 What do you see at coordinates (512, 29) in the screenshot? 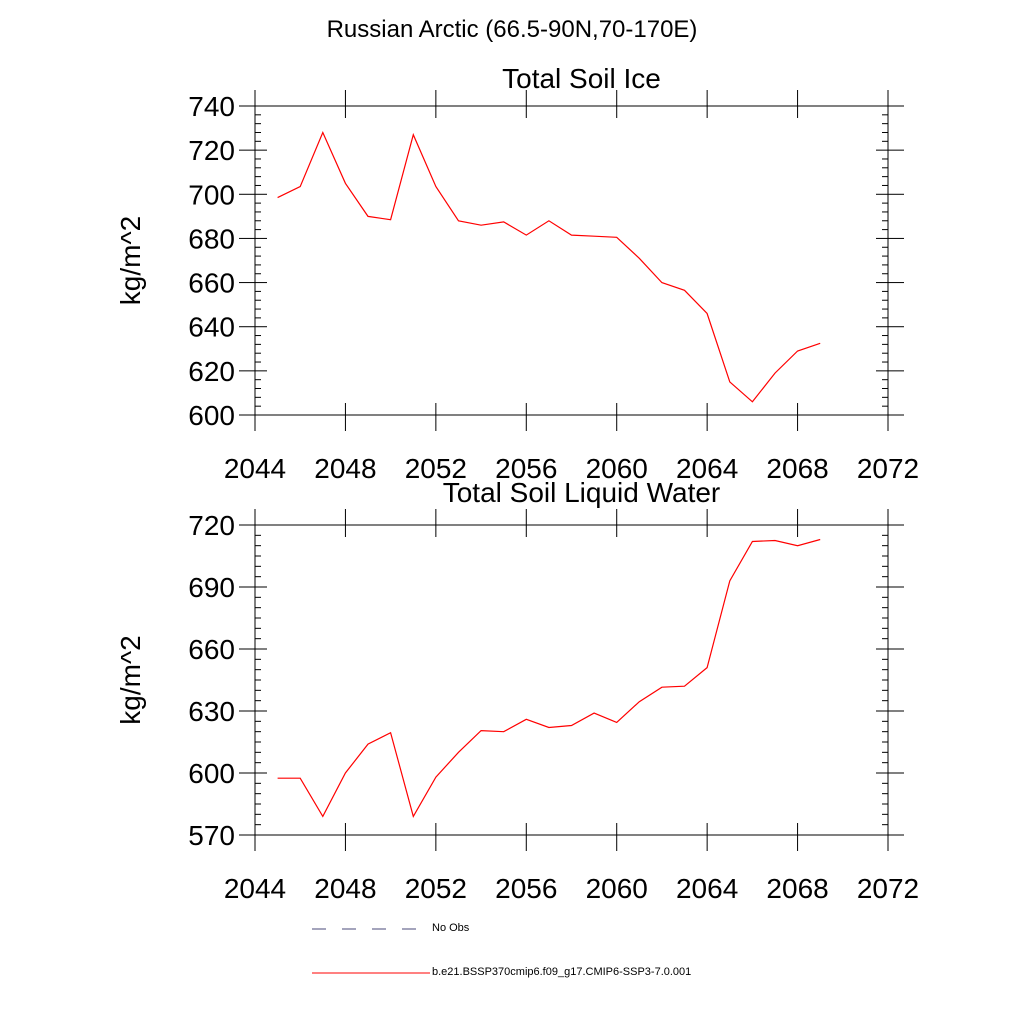
I see `figure-title: Russian Arctic (66.5-90N,70-170E)` at bounding box center [512, 29].